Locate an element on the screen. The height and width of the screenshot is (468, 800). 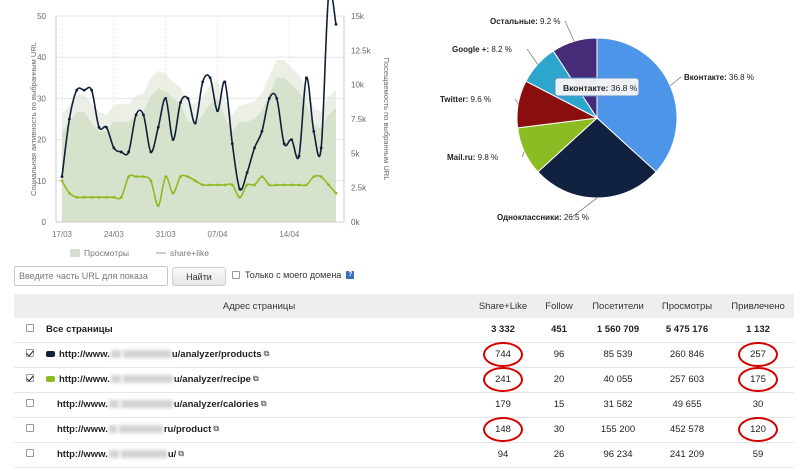
page-url-link: http://www. u/ is located at coordinates (116, 454).